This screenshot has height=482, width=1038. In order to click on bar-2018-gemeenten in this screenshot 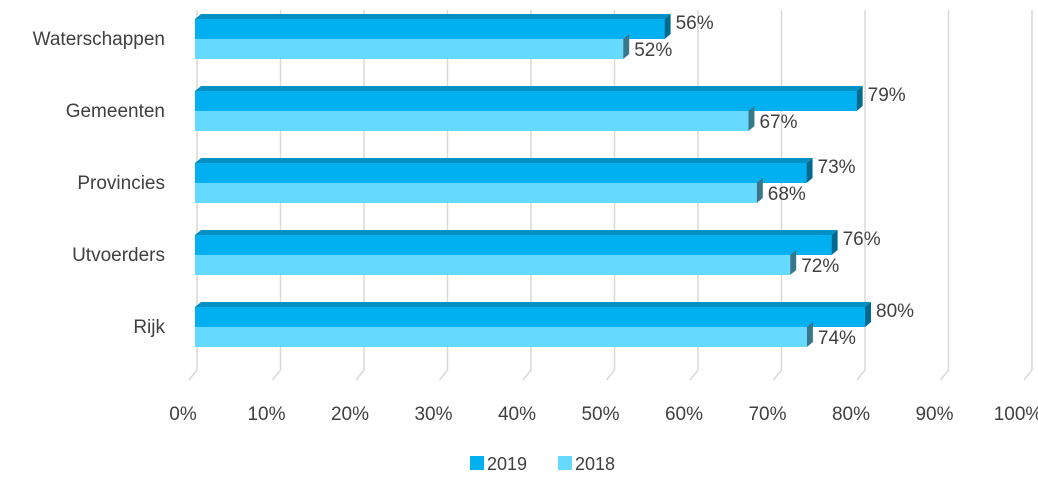, I will do `click(475, 118)`.